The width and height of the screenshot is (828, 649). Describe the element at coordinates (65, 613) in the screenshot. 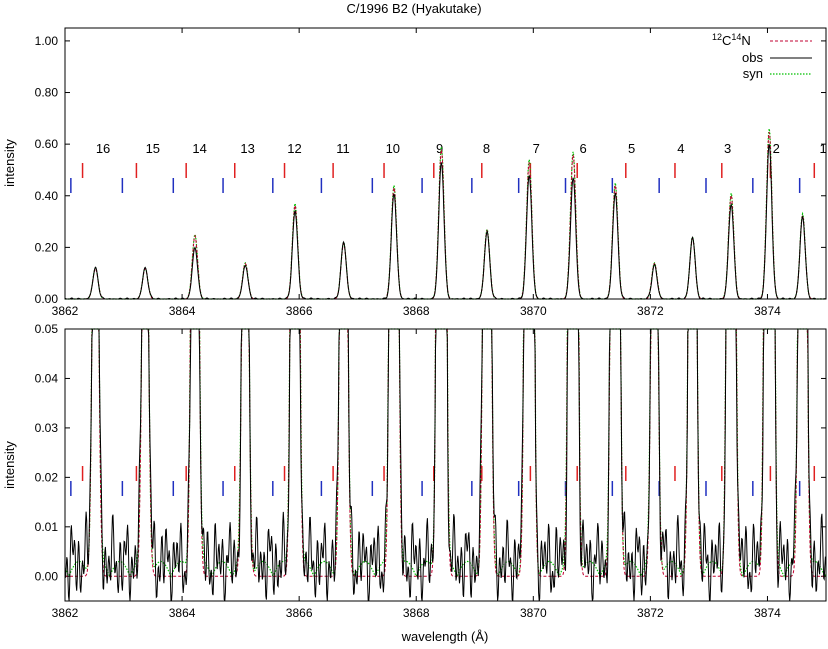

I see `bot-xtick-label: 3862` at that location.